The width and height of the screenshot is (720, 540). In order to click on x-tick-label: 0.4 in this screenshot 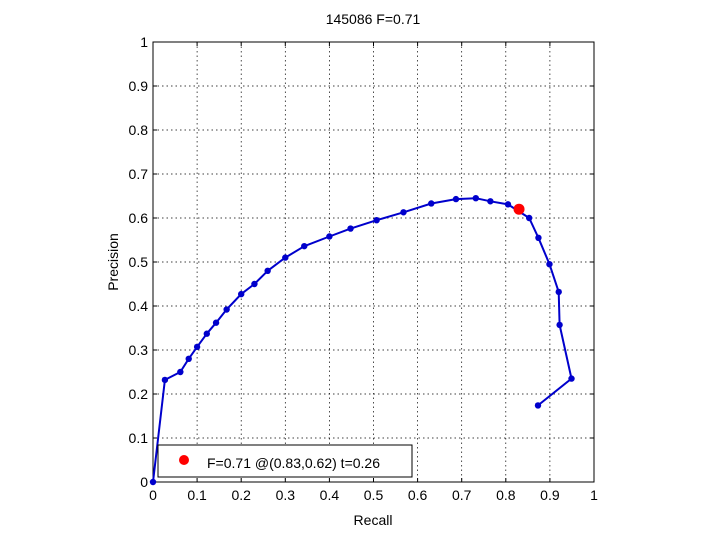, I will do `click(330, 495)`.